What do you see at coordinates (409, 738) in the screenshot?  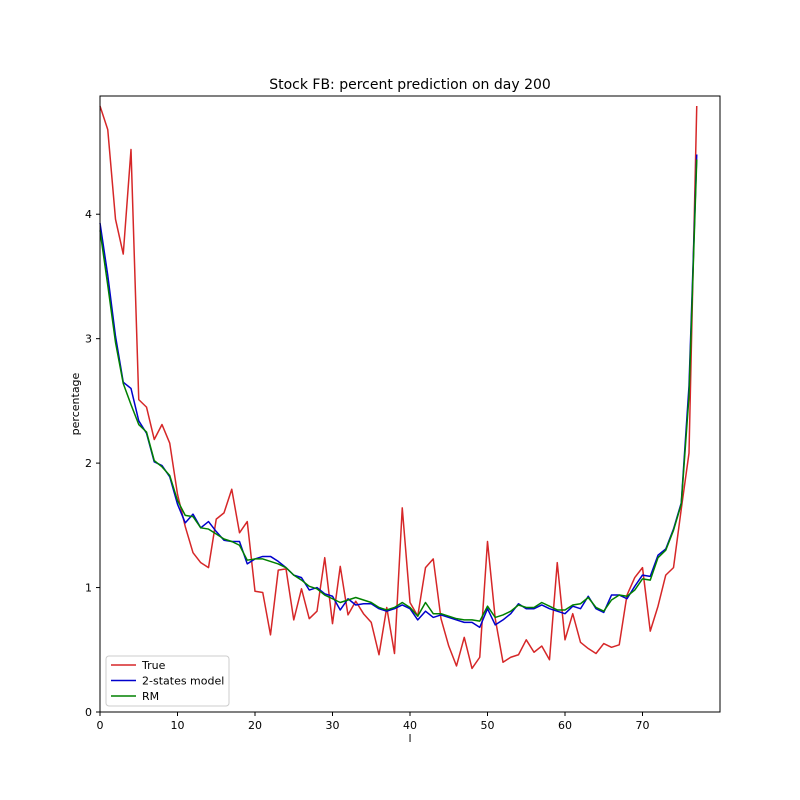 I see `x-axis-label: l` at bounding box center [409, 738].